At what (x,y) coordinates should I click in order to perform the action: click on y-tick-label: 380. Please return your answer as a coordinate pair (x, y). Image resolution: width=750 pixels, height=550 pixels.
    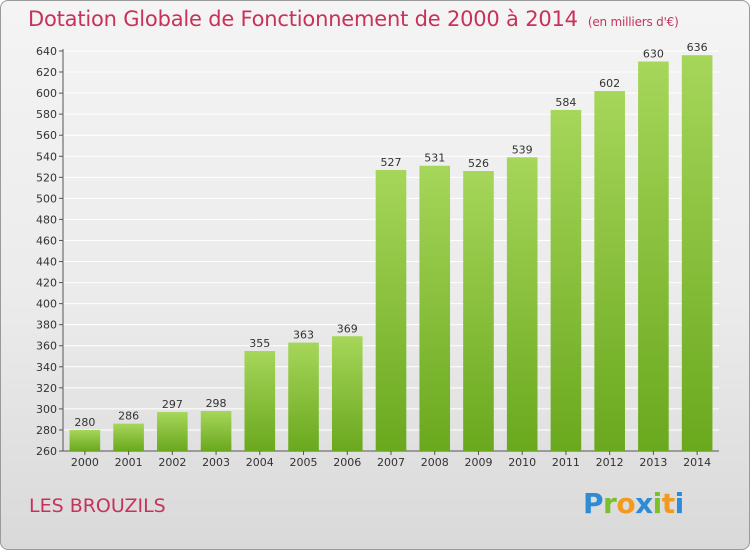
    Looking at the image, I should click on (46, 325).